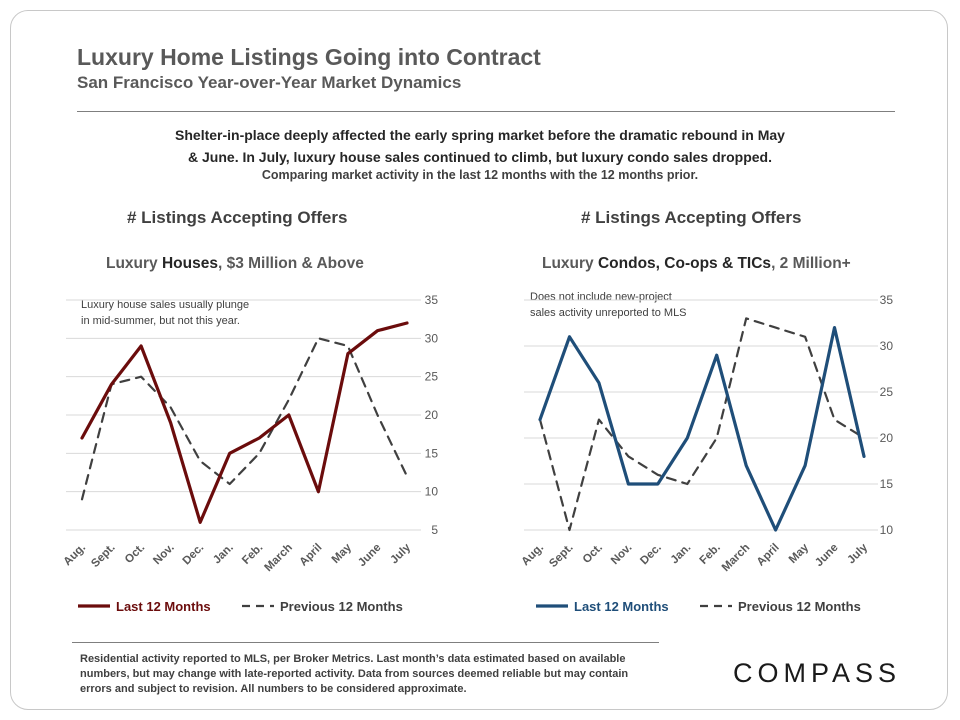  Describe the element at coordinates (887, 392) in the screenshot. I see `right-y-tick-label: 25` at that location.